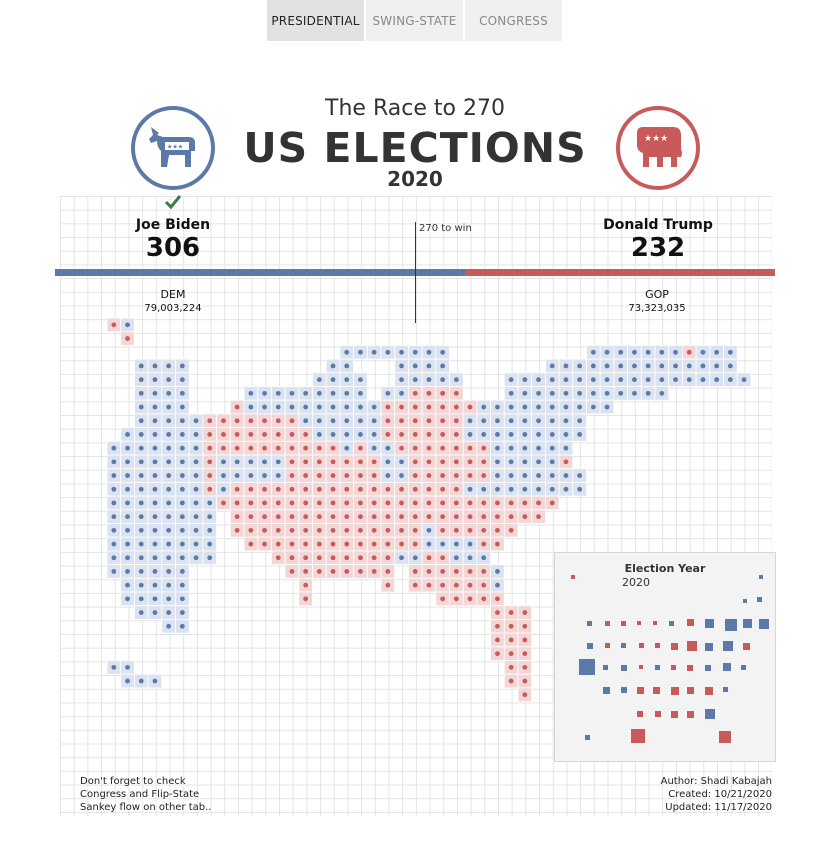  I want to click on gop-popular-vote: 73,323,035, so click(657, 308).